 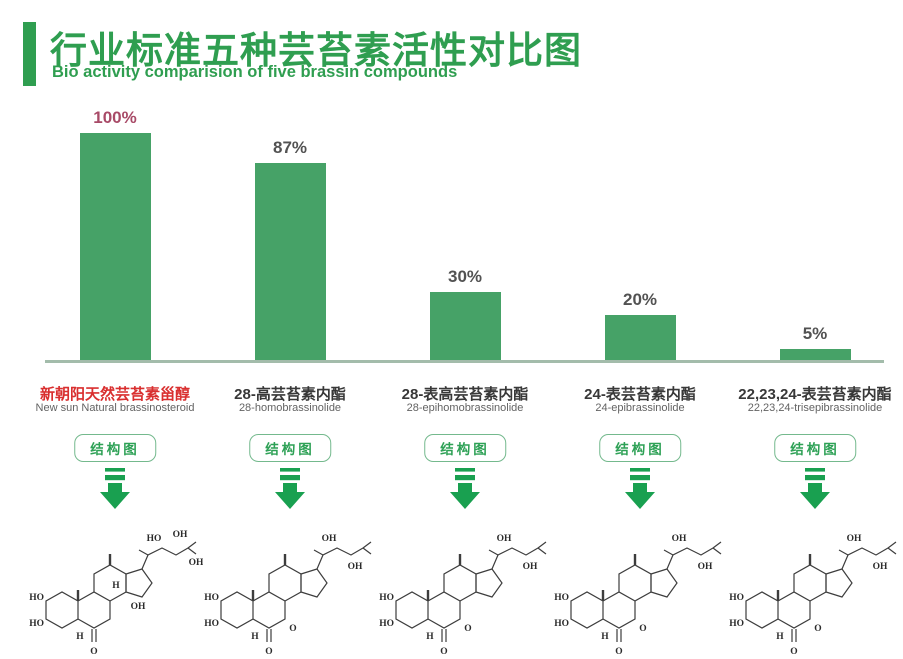 I want to click on bar-value-label: 20%, so click(x=640, y=299).